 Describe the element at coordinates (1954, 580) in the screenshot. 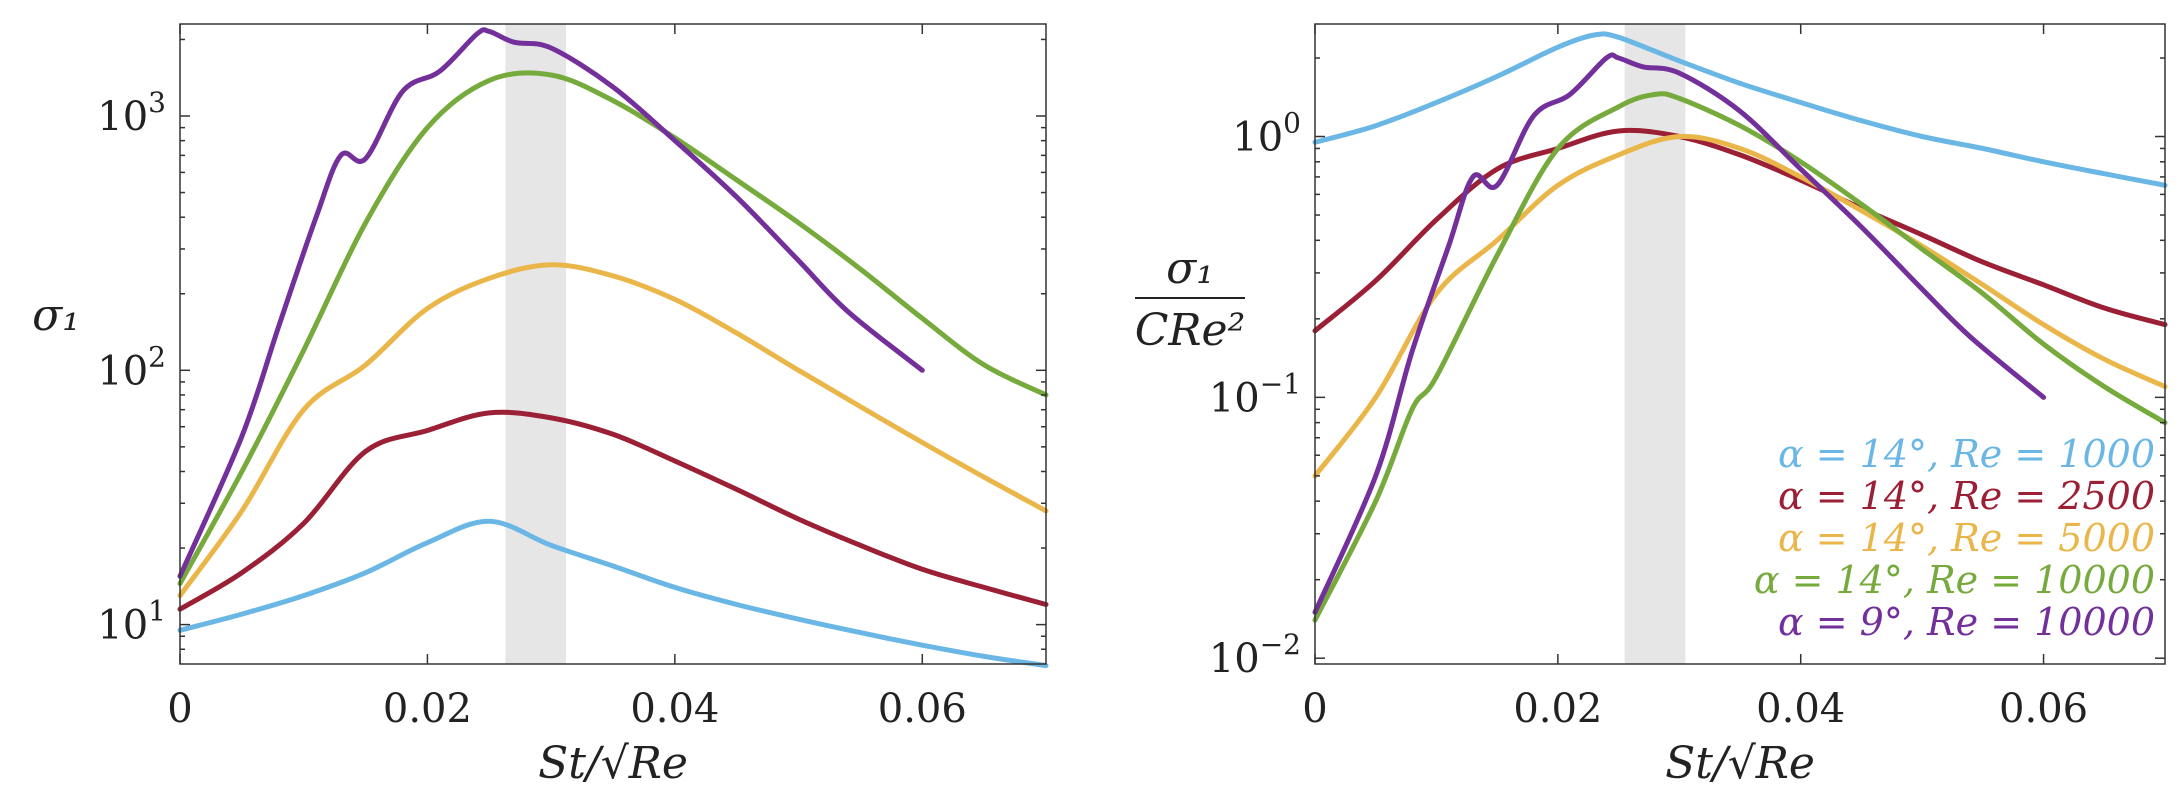

I see `legend-entry-3: α = 14°, Re = 10000` at that location.